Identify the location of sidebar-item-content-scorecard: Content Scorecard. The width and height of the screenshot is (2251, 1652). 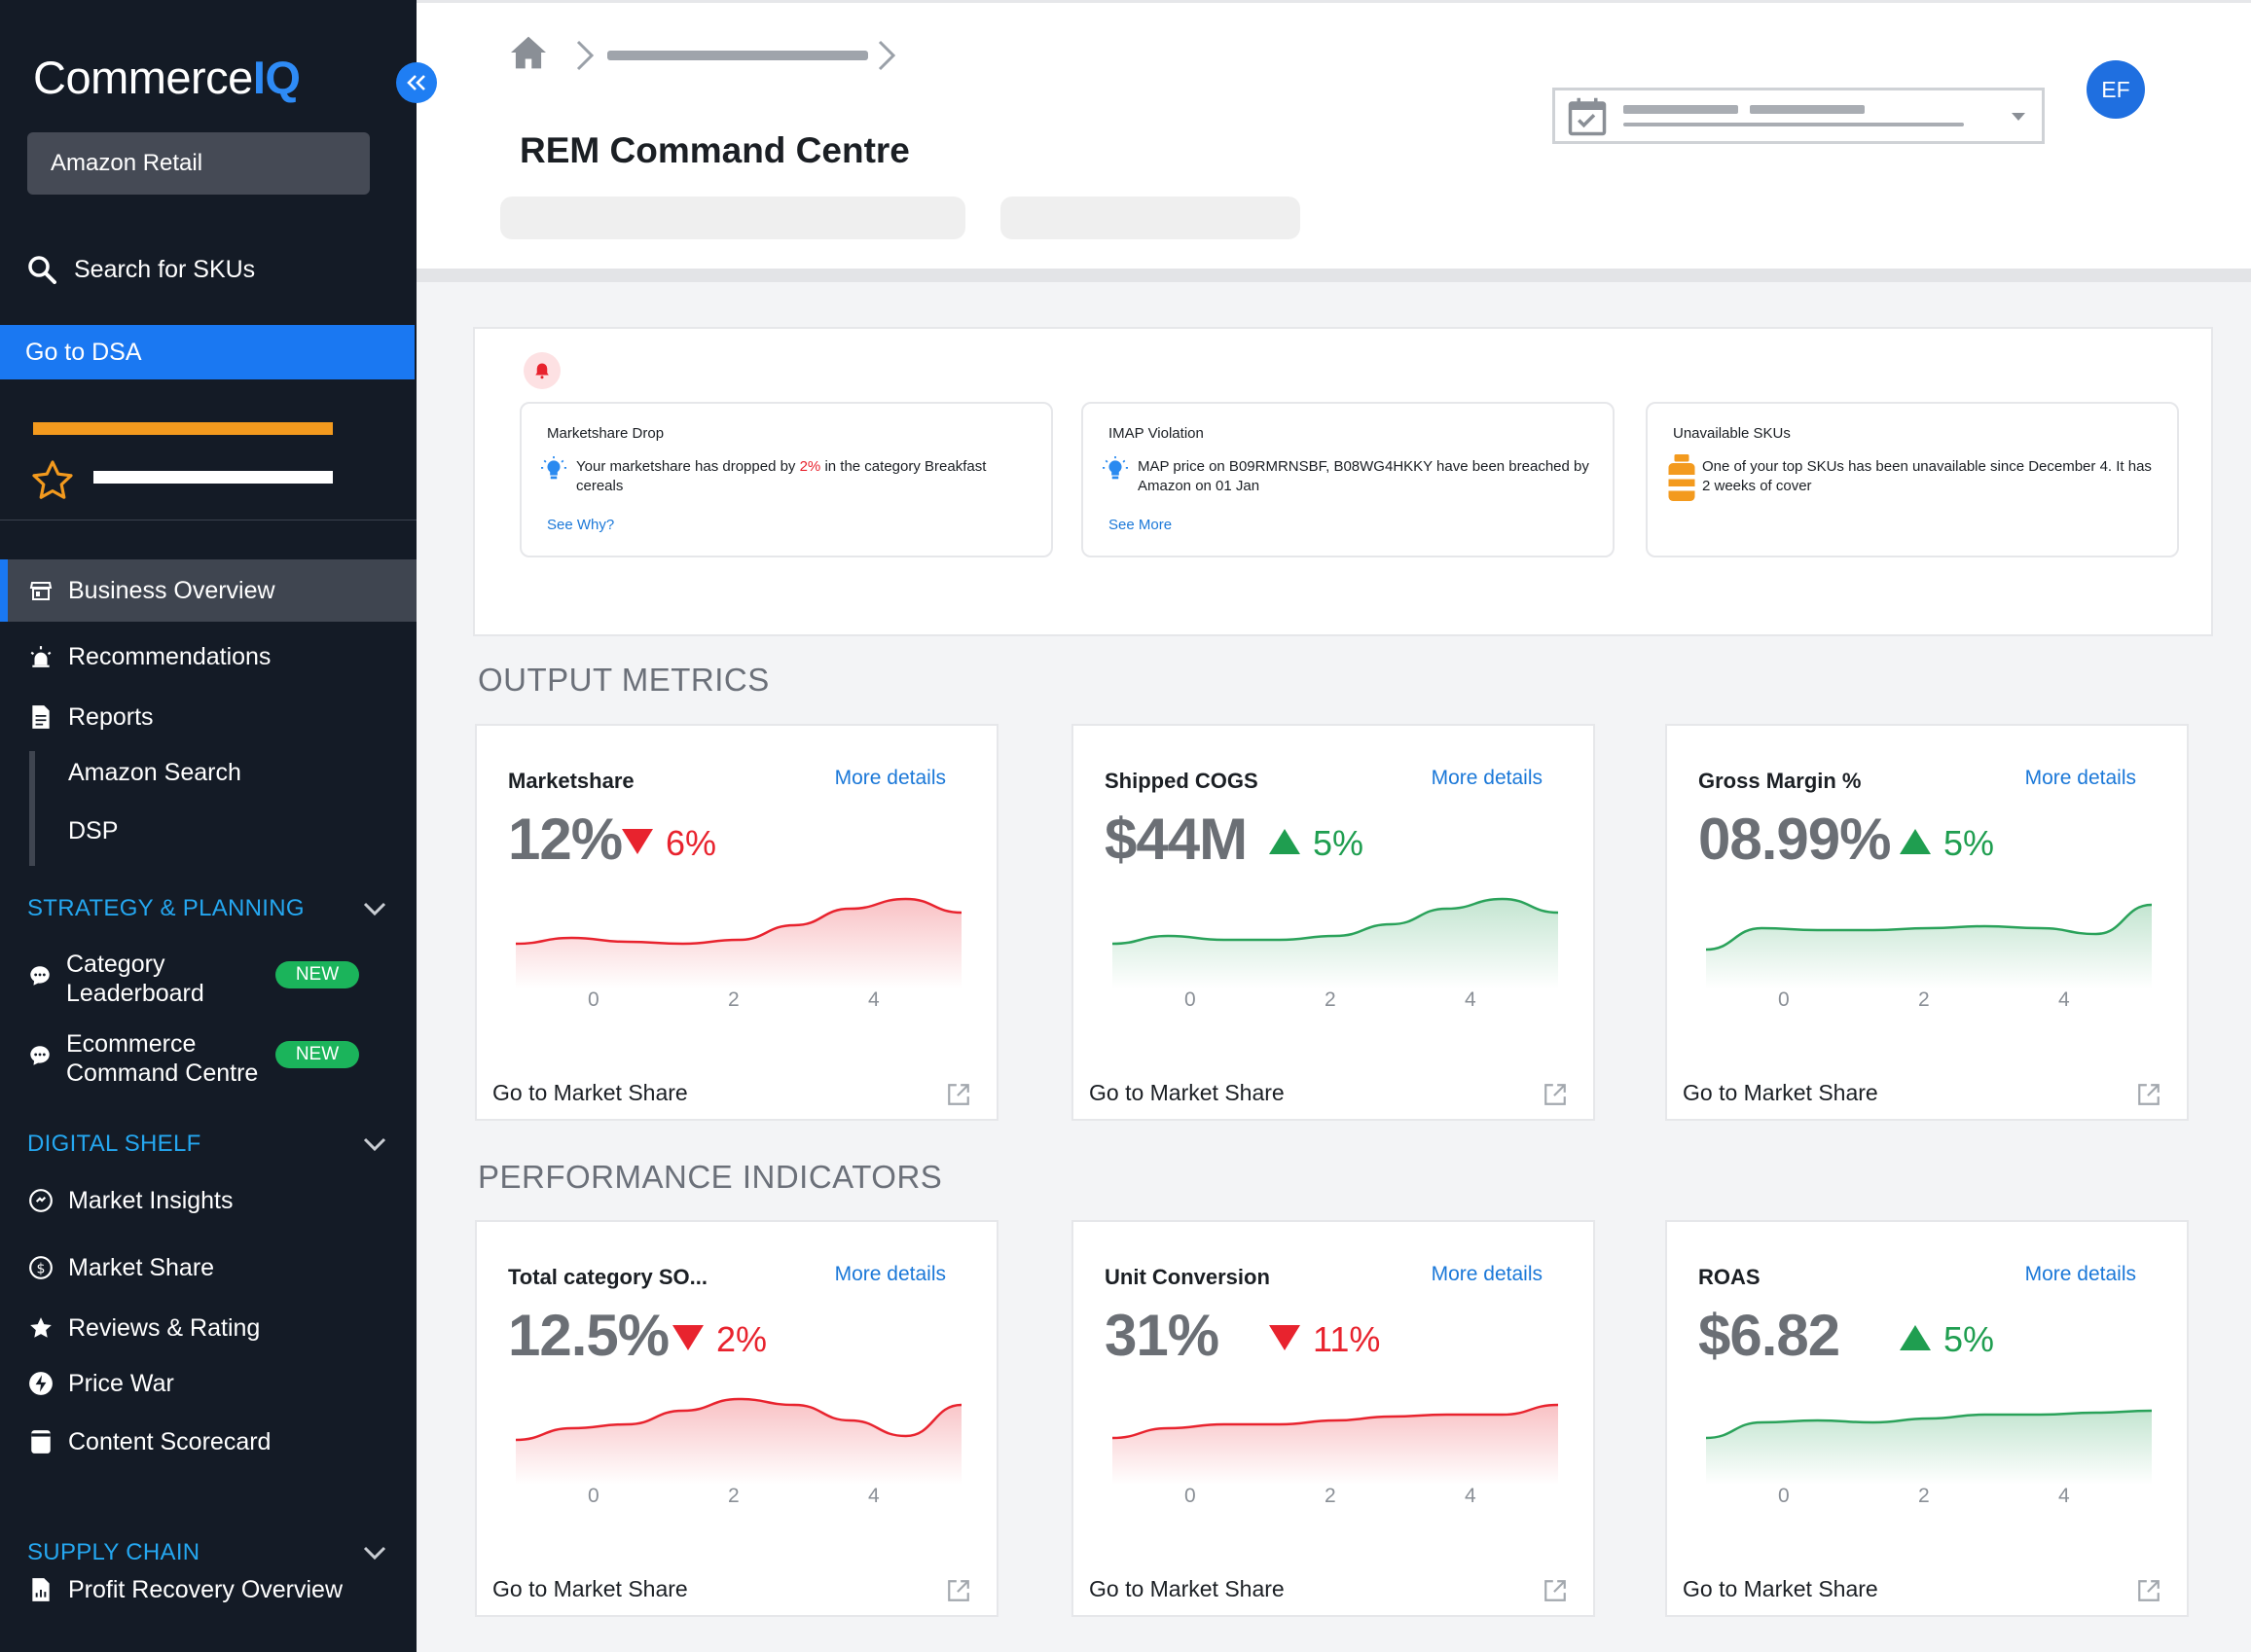
(149, 1441).